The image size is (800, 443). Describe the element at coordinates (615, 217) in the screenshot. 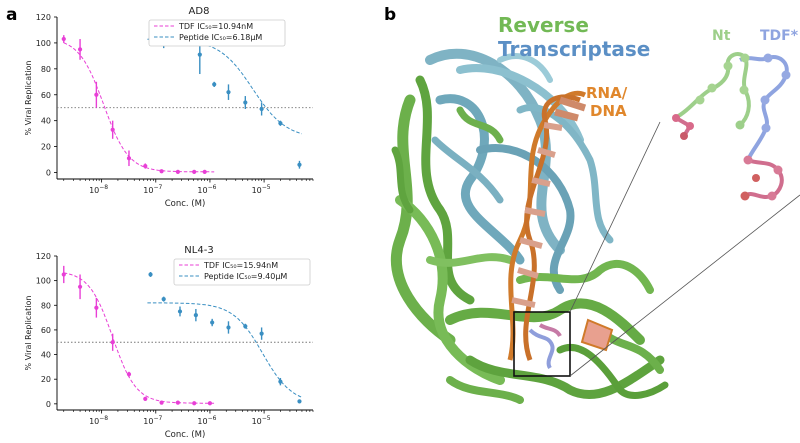

I see `connector-top` at that location.